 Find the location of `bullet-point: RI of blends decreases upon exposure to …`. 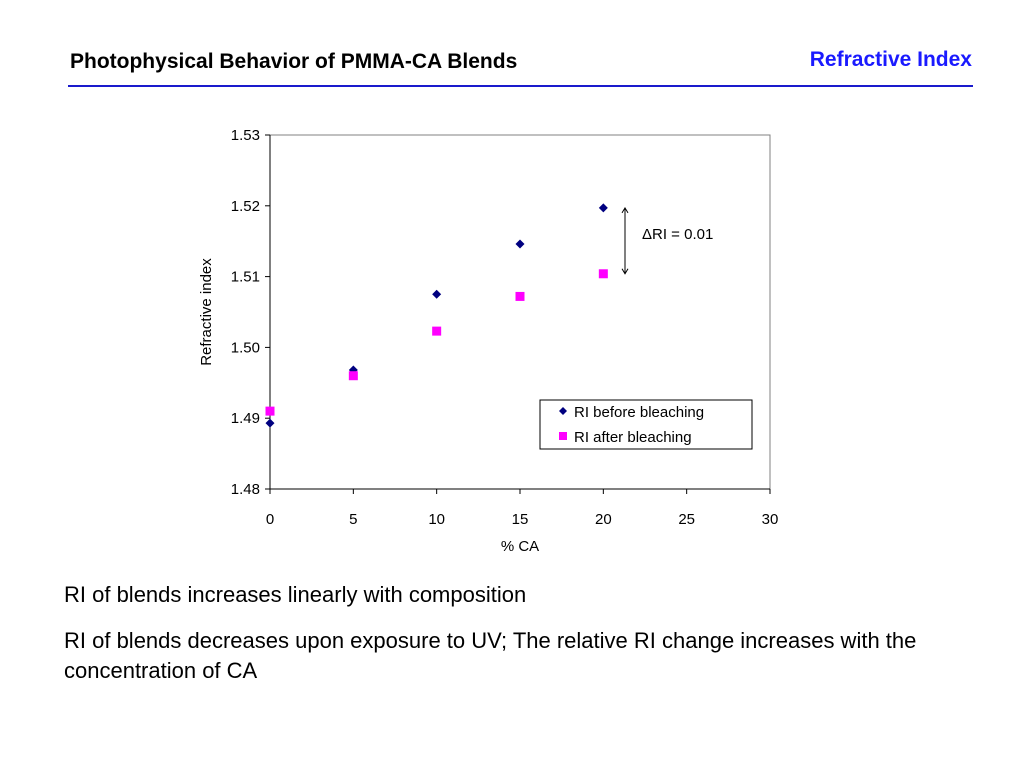

bullet-point: RI of blends decreases upon exposure to … is located at coordinates (490, 655).